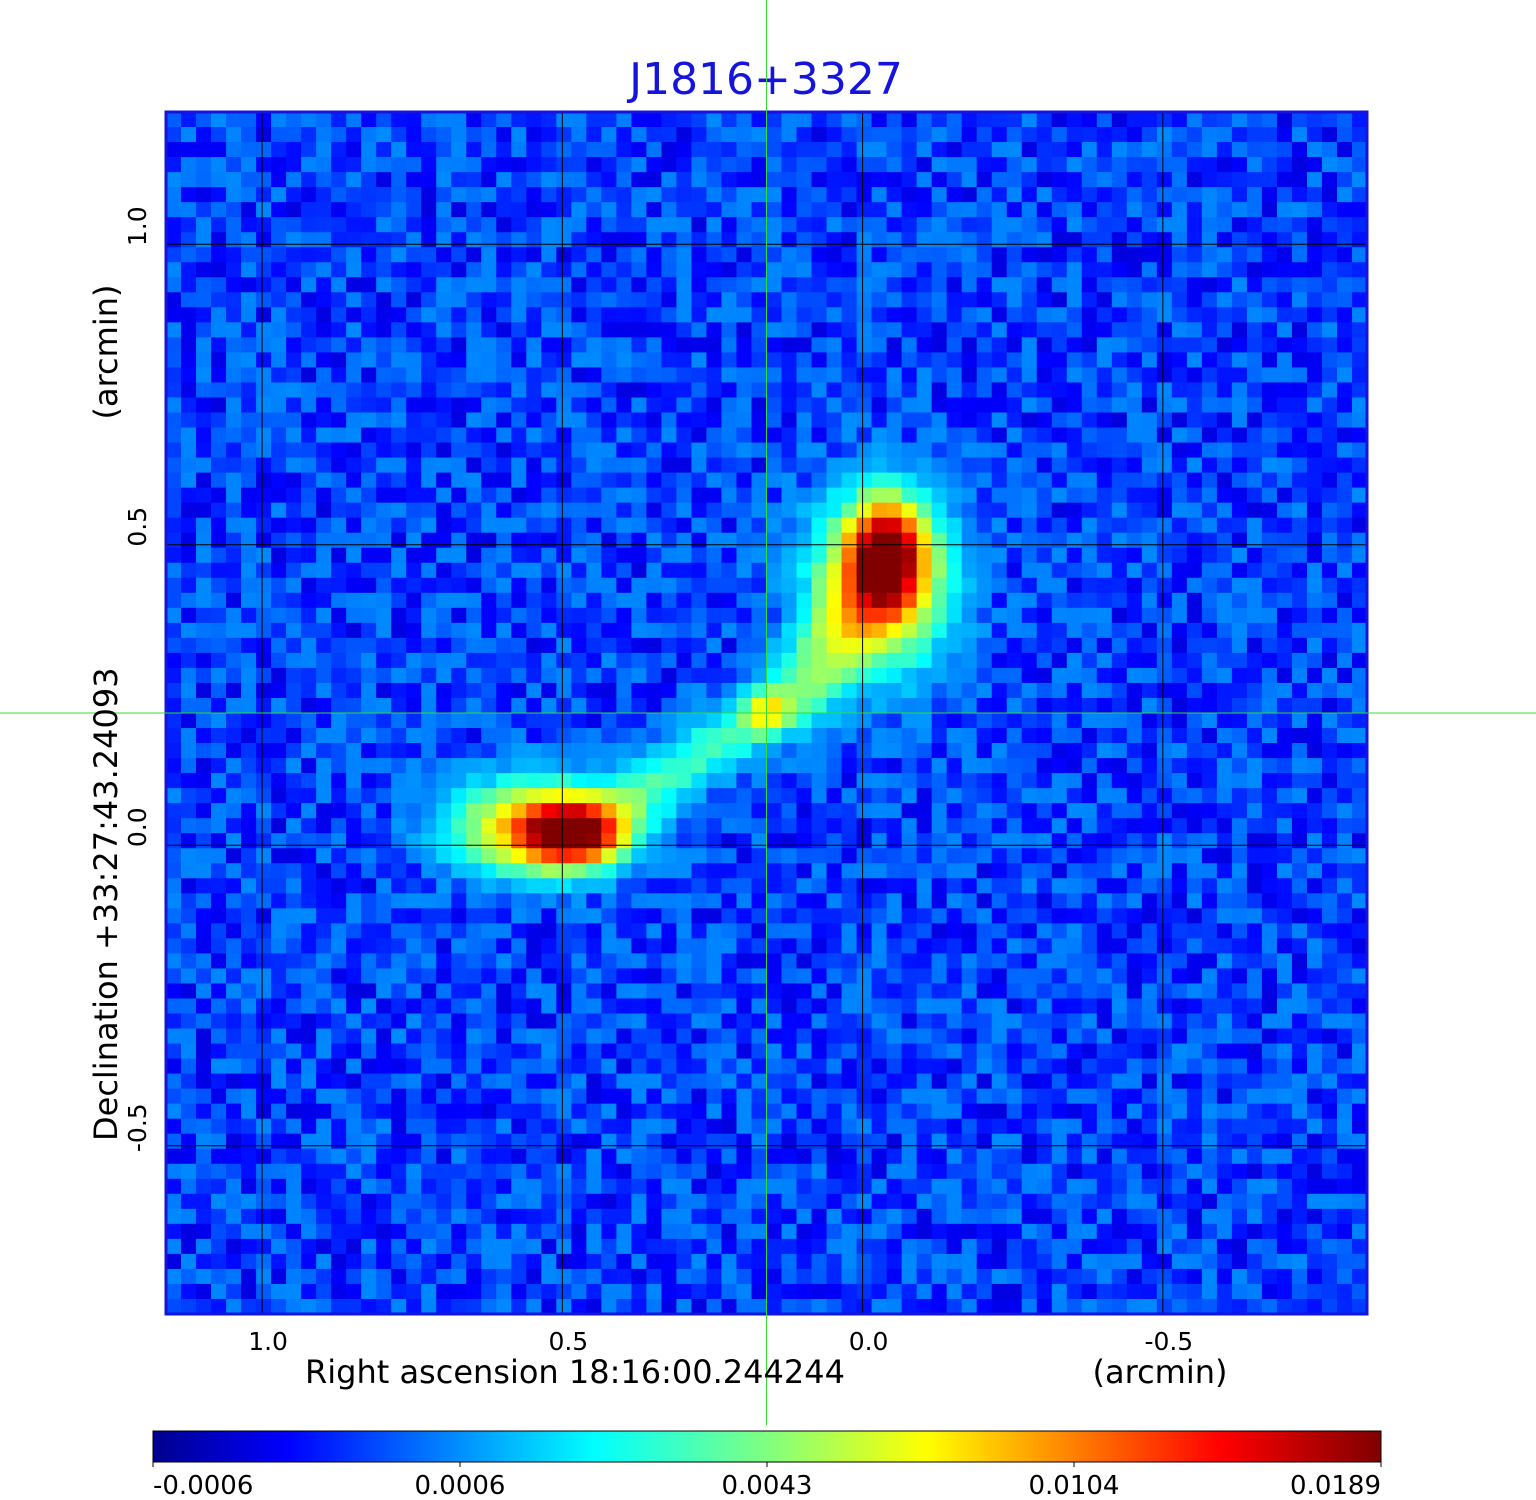 The height and width of the screenshot is (1500, 1536). What do you see at coordinates (764, 79) in the screenshot?
I see `chart-title: J1816+3327` at bounding box center [764, 79].